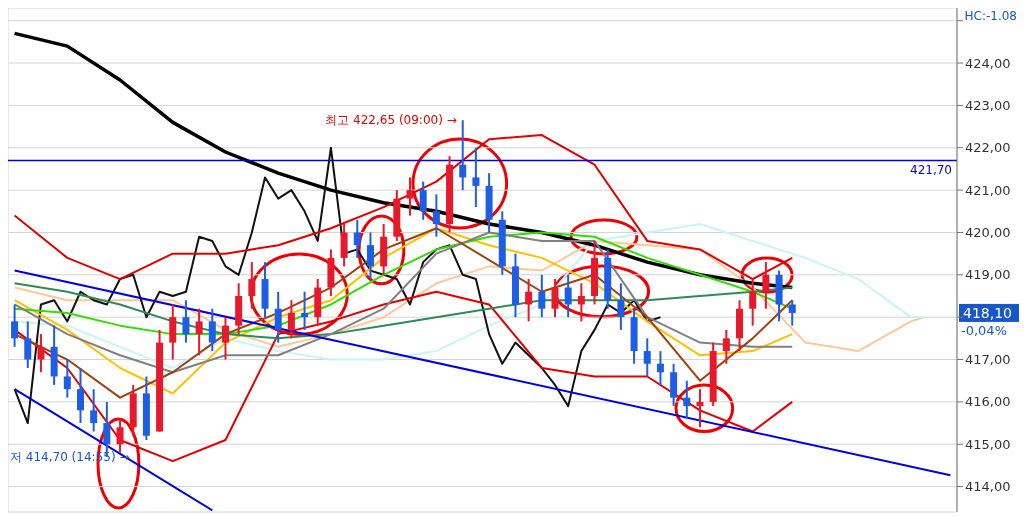 This screenshot has height=517, width=1031. Describe the element at coordinates (391, 120) in the screenshot. I see `annotation: 최고 422,65 (09:00) →` at that location.